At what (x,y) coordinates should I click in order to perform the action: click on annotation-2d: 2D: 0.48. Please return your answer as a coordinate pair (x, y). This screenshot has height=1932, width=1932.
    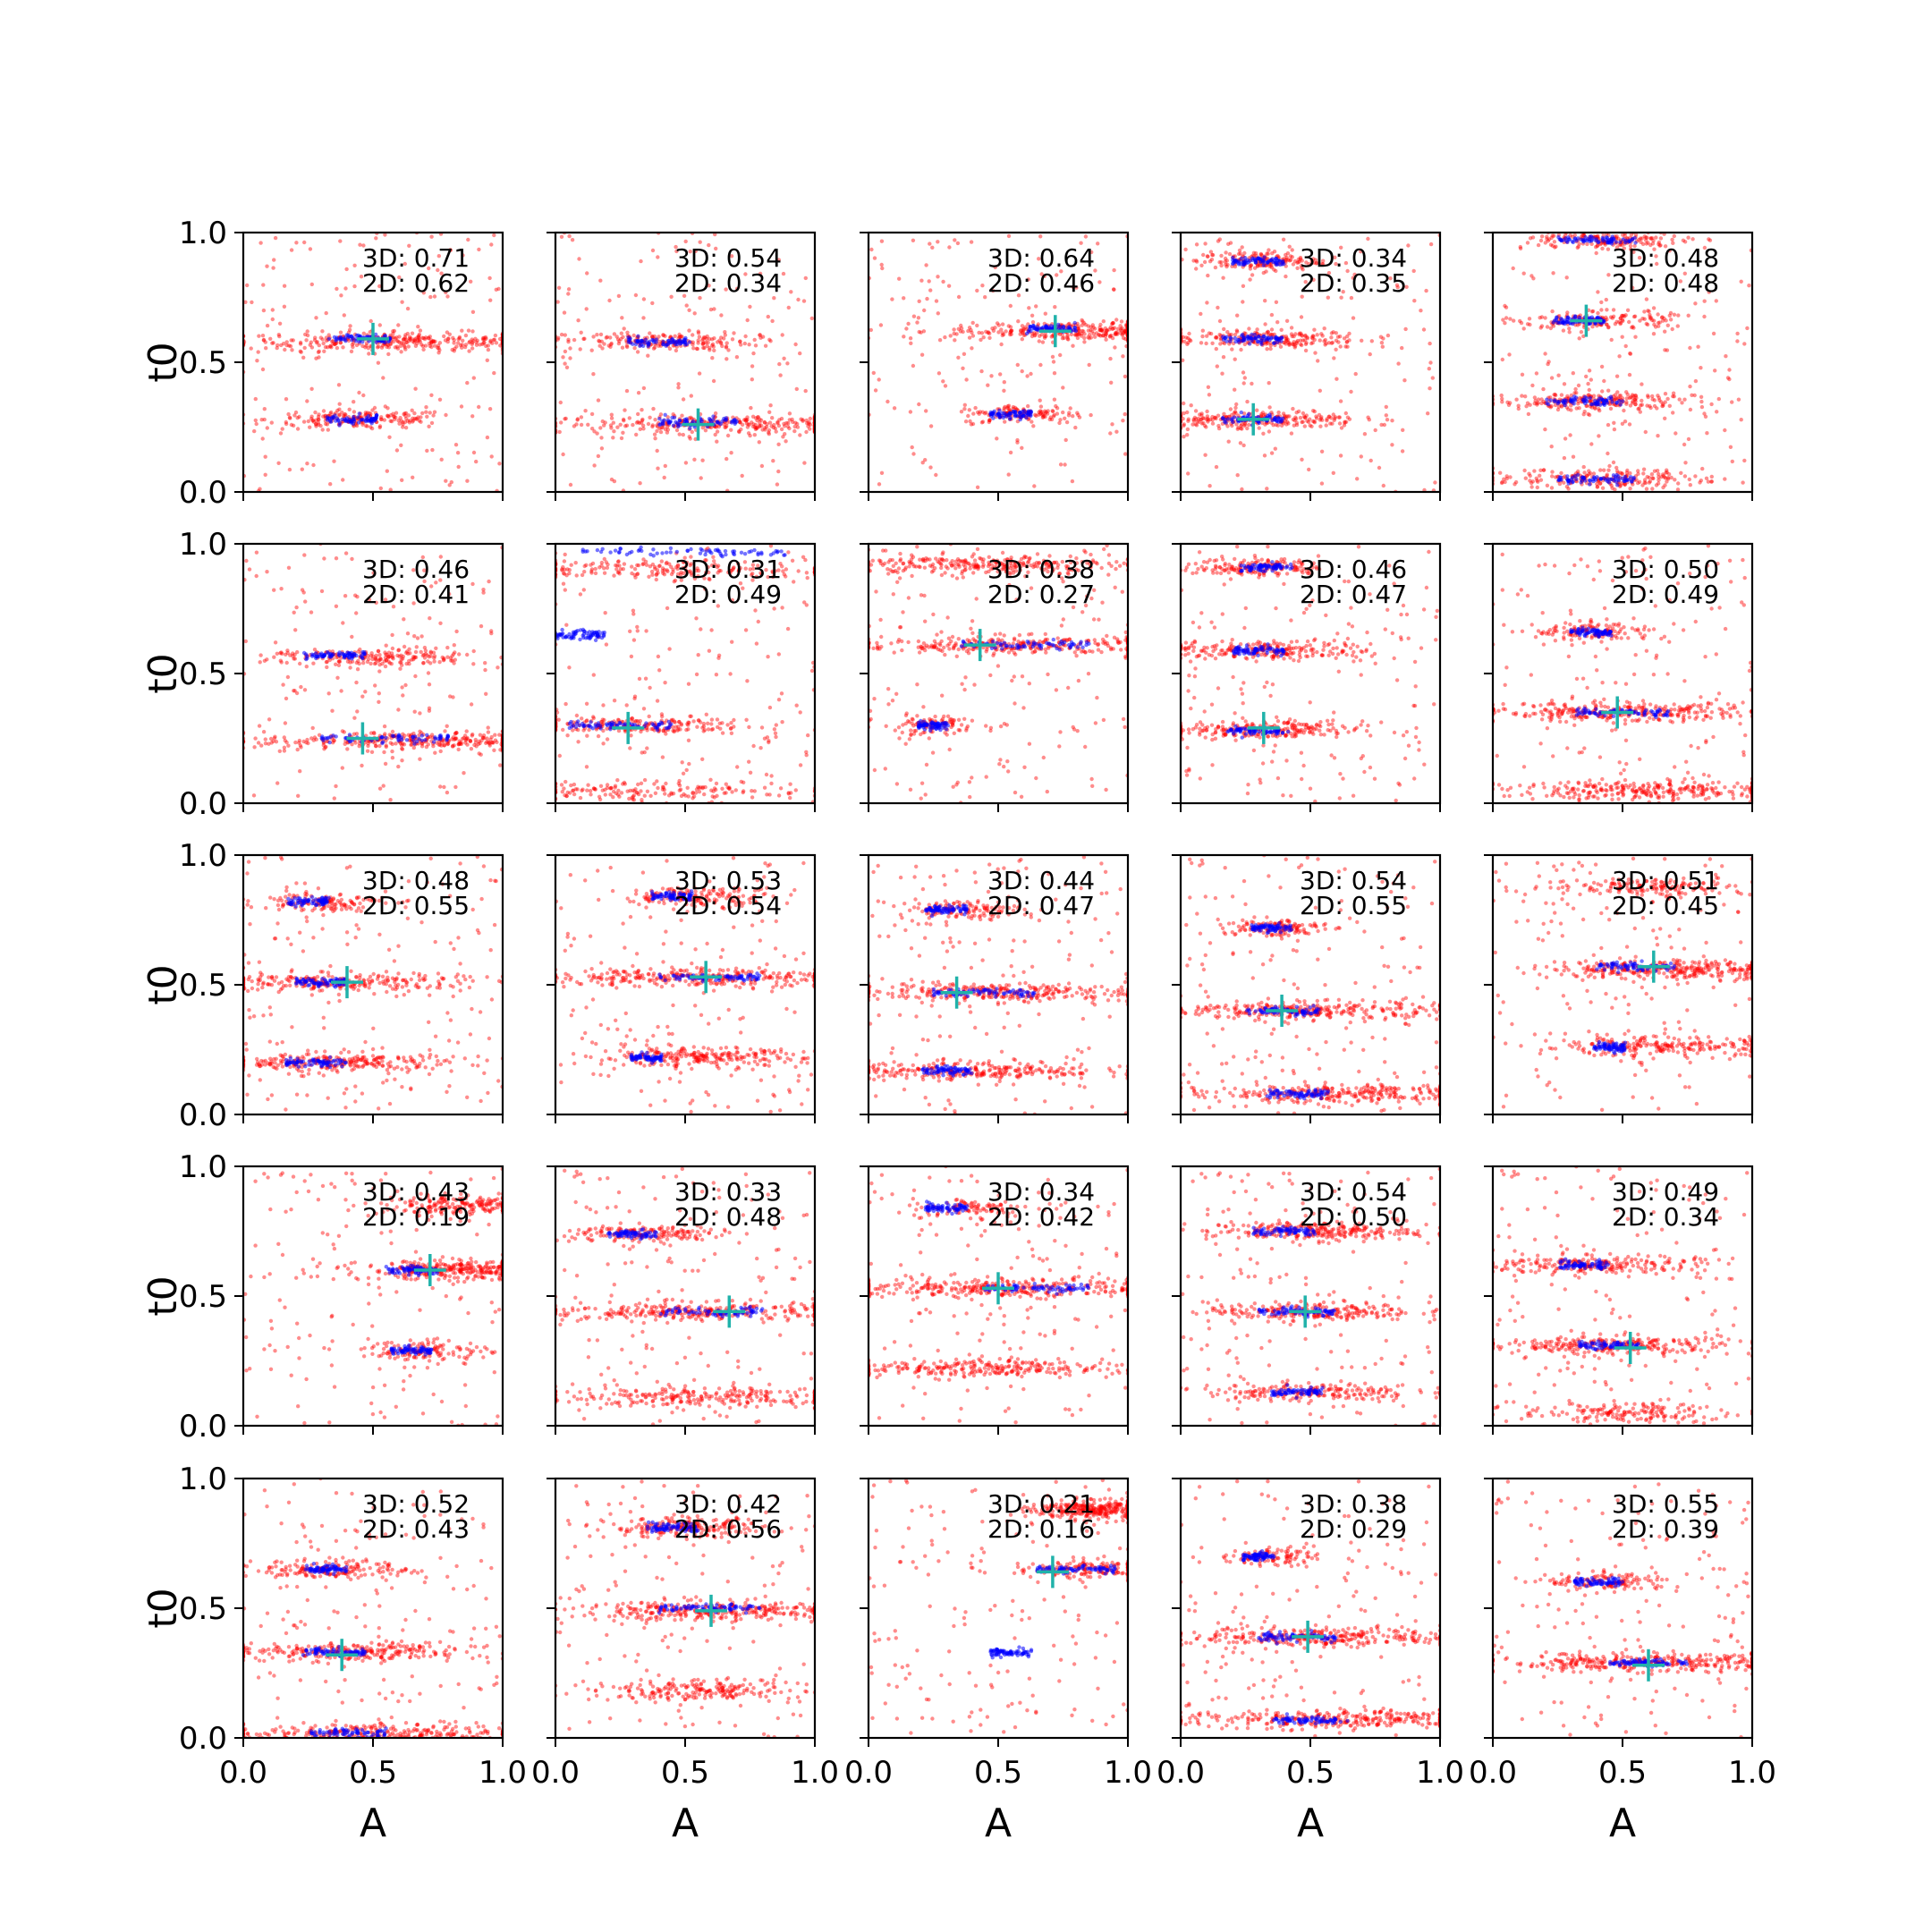
    Looking at the image, I should click on (1665, 283).